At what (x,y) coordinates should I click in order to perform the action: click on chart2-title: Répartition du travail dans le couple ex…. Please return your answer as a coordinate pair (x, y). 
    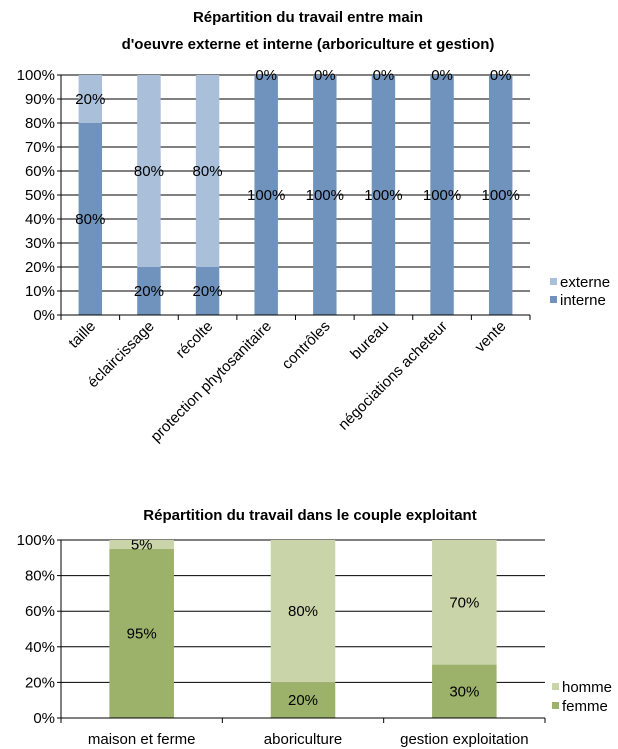
    Looking at the image, I should click on (309, 515).